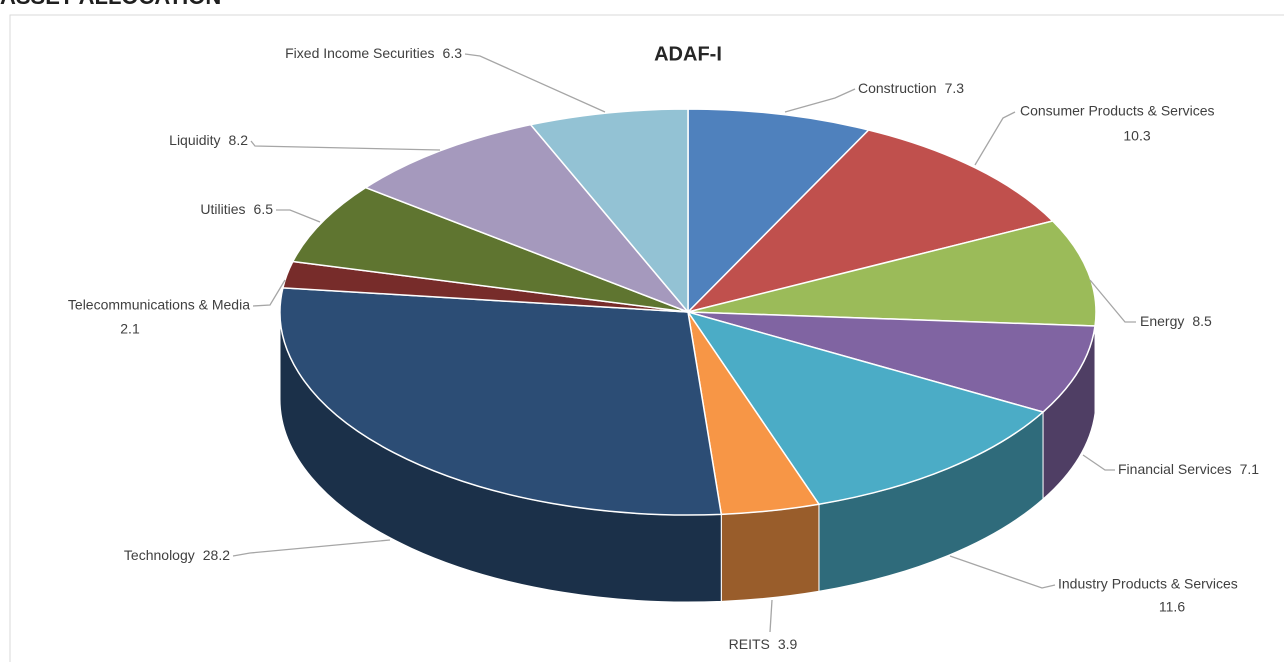  I want to click on data-label: Construction 7.3, so click(911, 88).